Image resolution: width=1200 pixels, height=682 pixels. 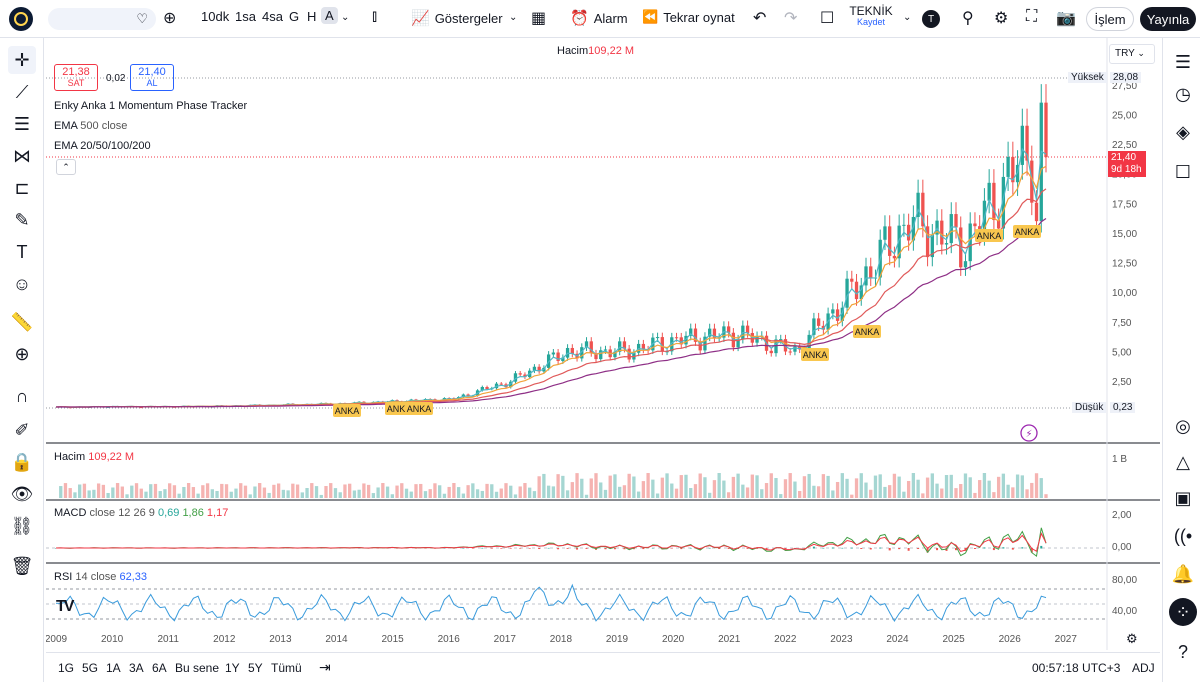 What do you see at coordinates (1076, 668) in the screenshot?
I see `clock-timezone: 00:57:18 UTC+3` at bounding box center [1076, 668].